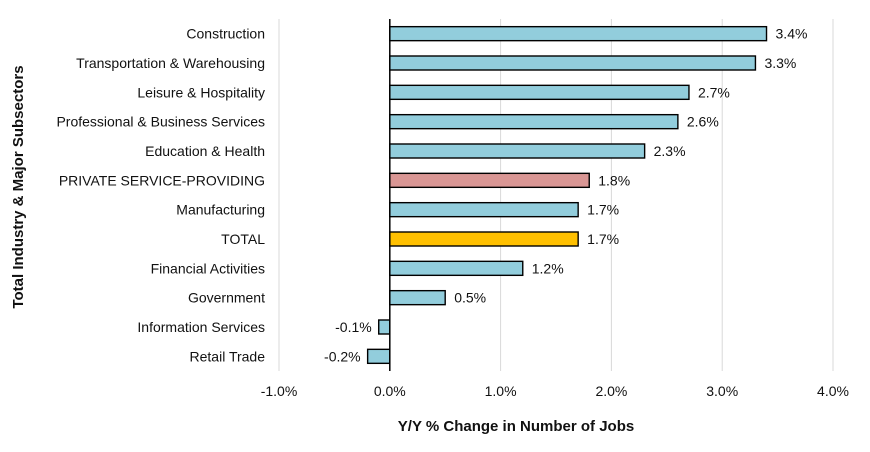  What do you see at coordinates (390, 391) in the screenshot?
I see `x-tick-label-2: 0.0%` at bounding box center [390, 391].